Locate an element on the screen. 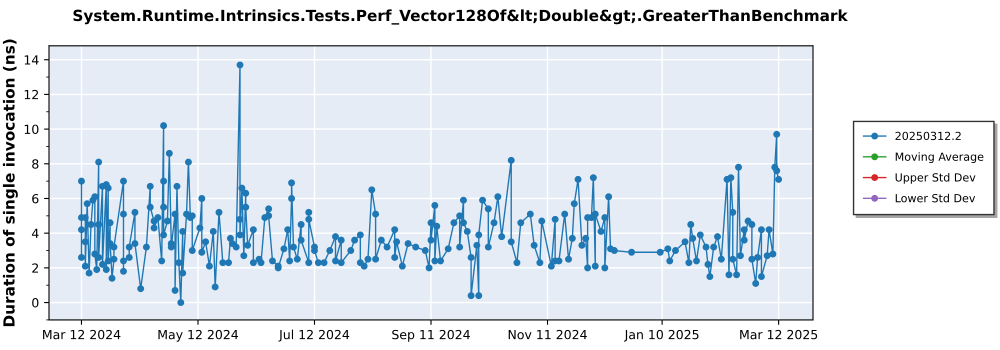  y-tick-label: 6 is located at coordinates (35, 199).